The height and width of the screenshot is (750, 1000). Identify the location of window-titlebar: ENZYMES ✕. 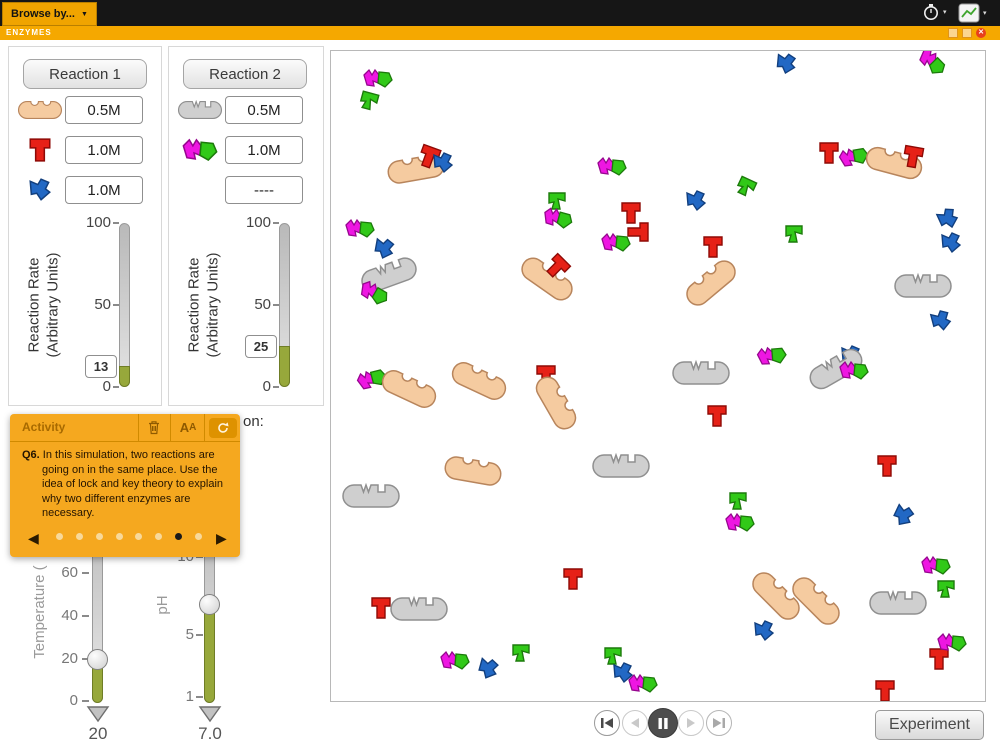
(500, 33).